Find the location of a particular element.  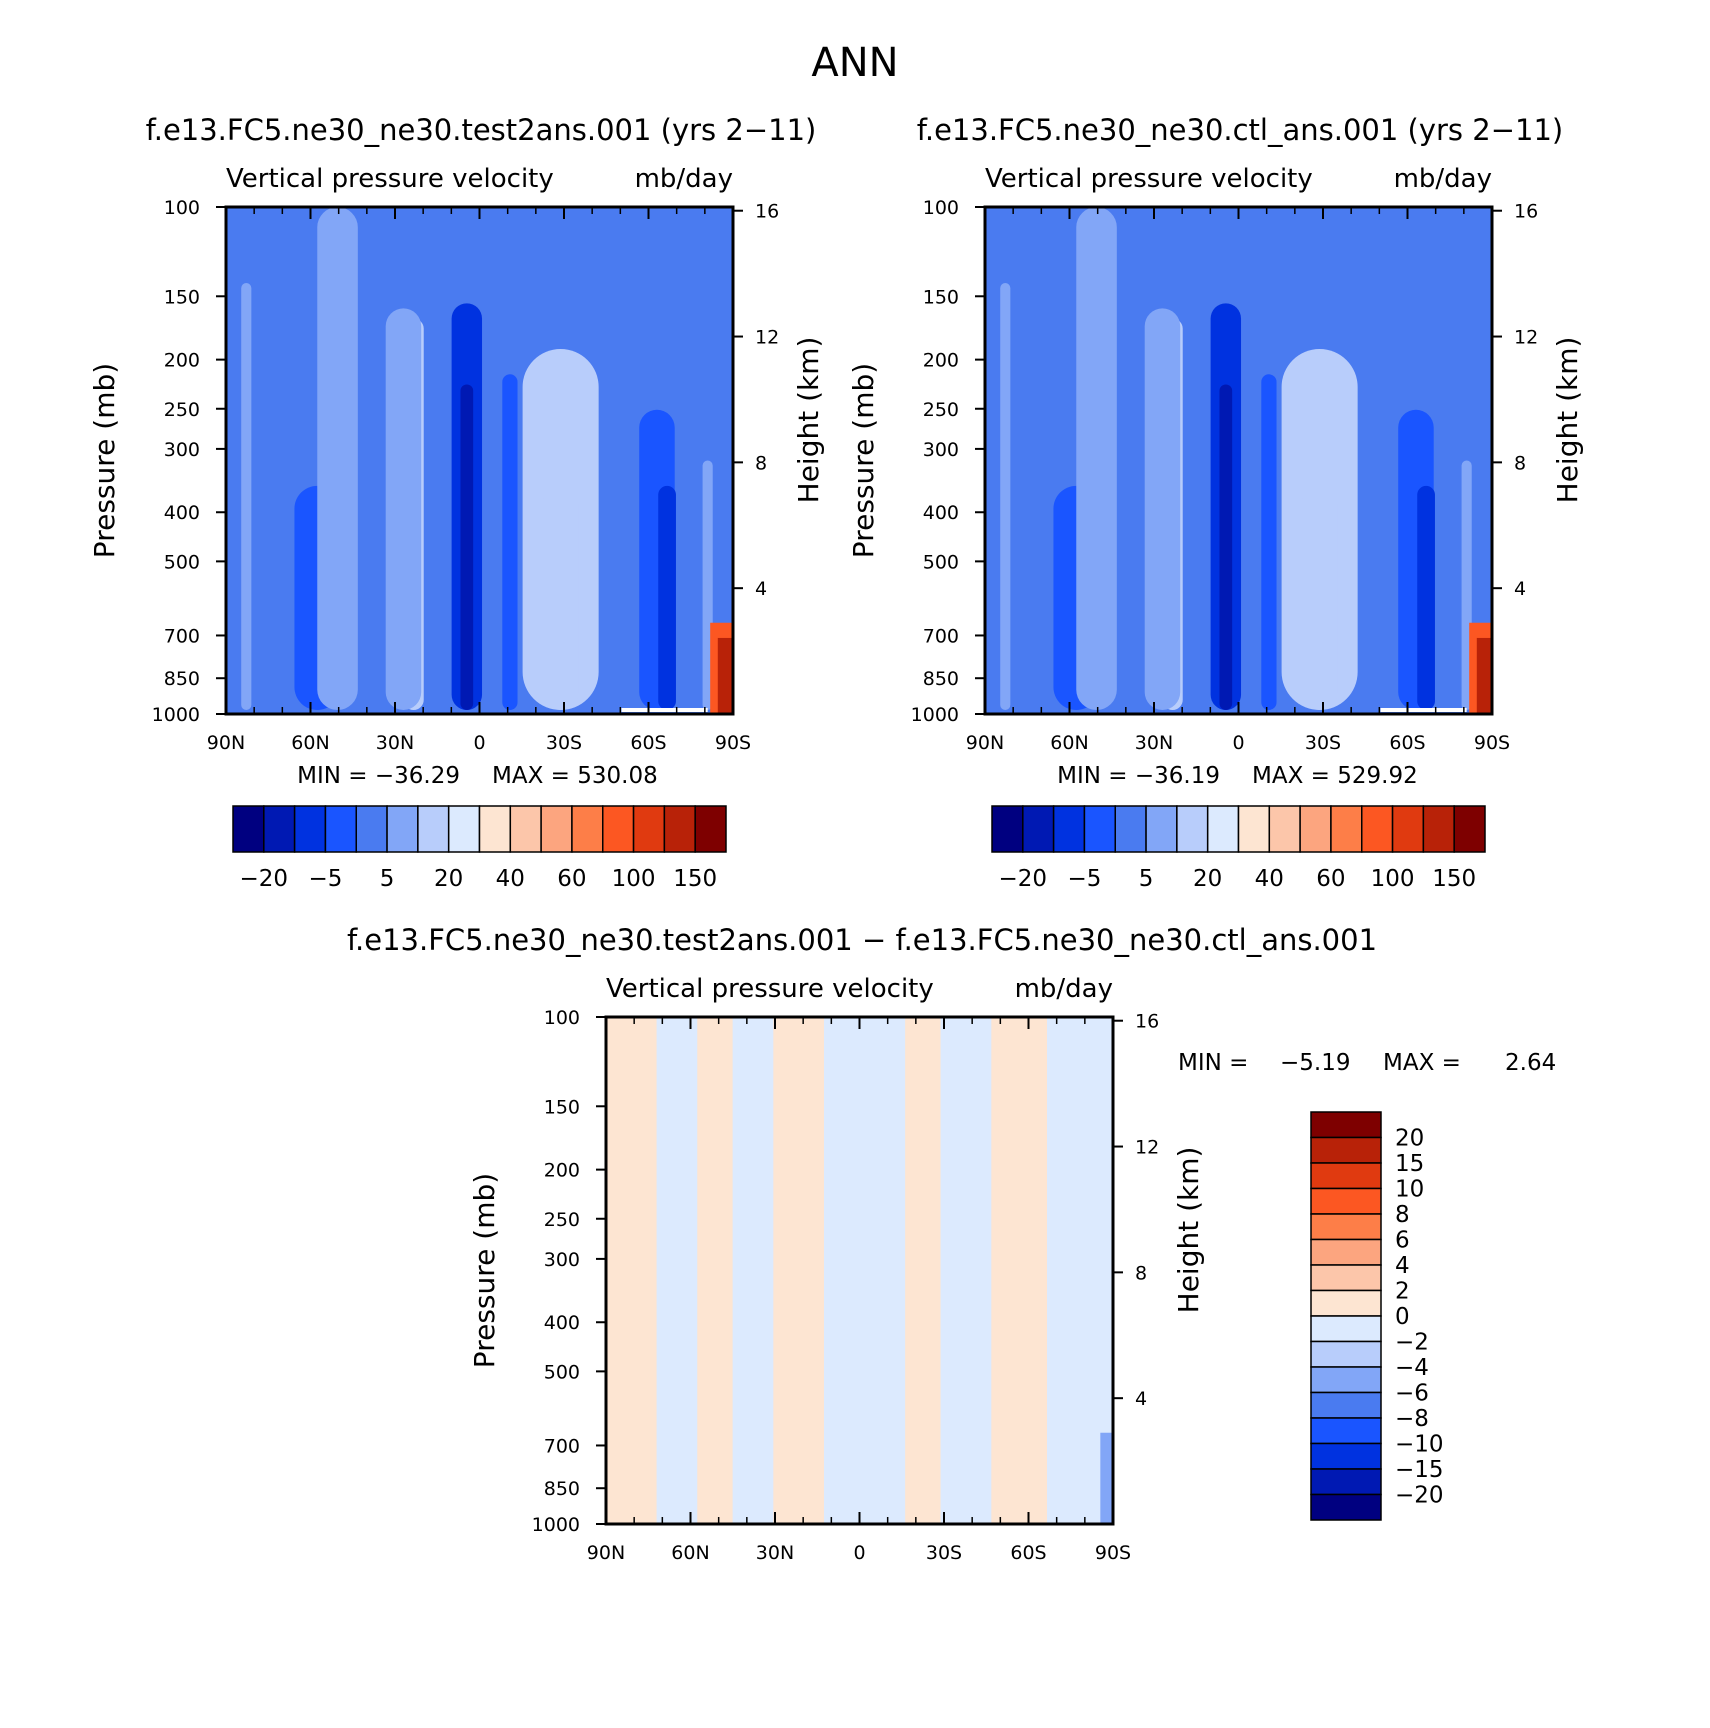

max-value: 2.64 is located at coordinates (1530, 1063).